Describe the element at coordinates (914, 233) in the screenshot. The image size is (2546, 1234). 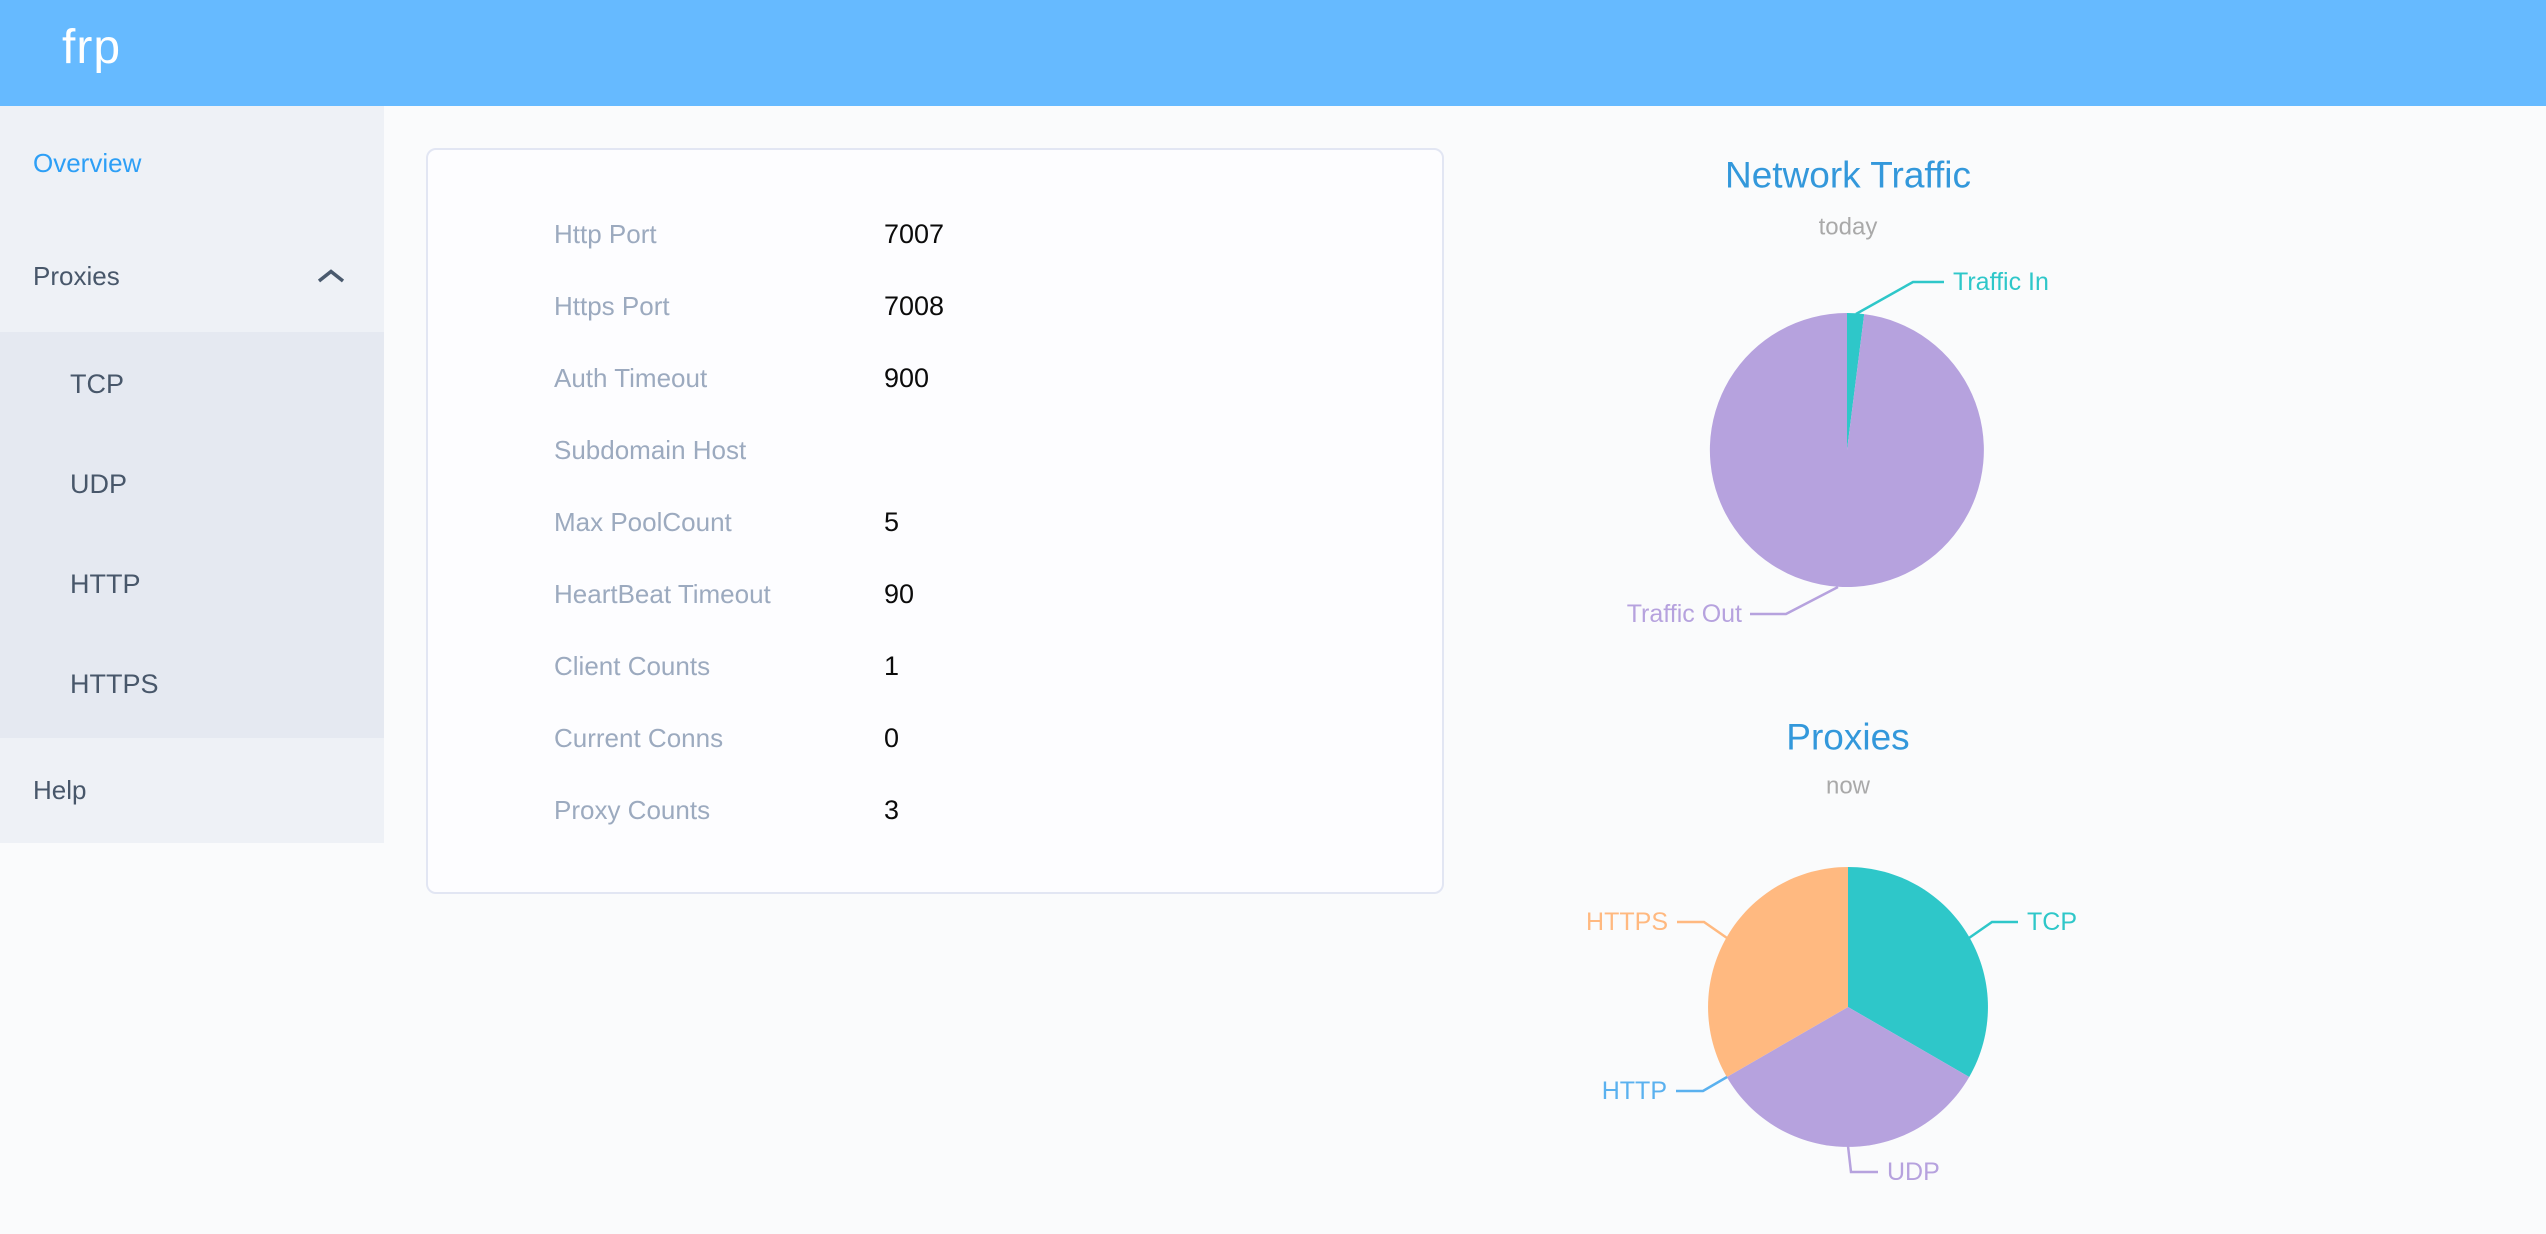
I see `info-value: 7007` at that location.